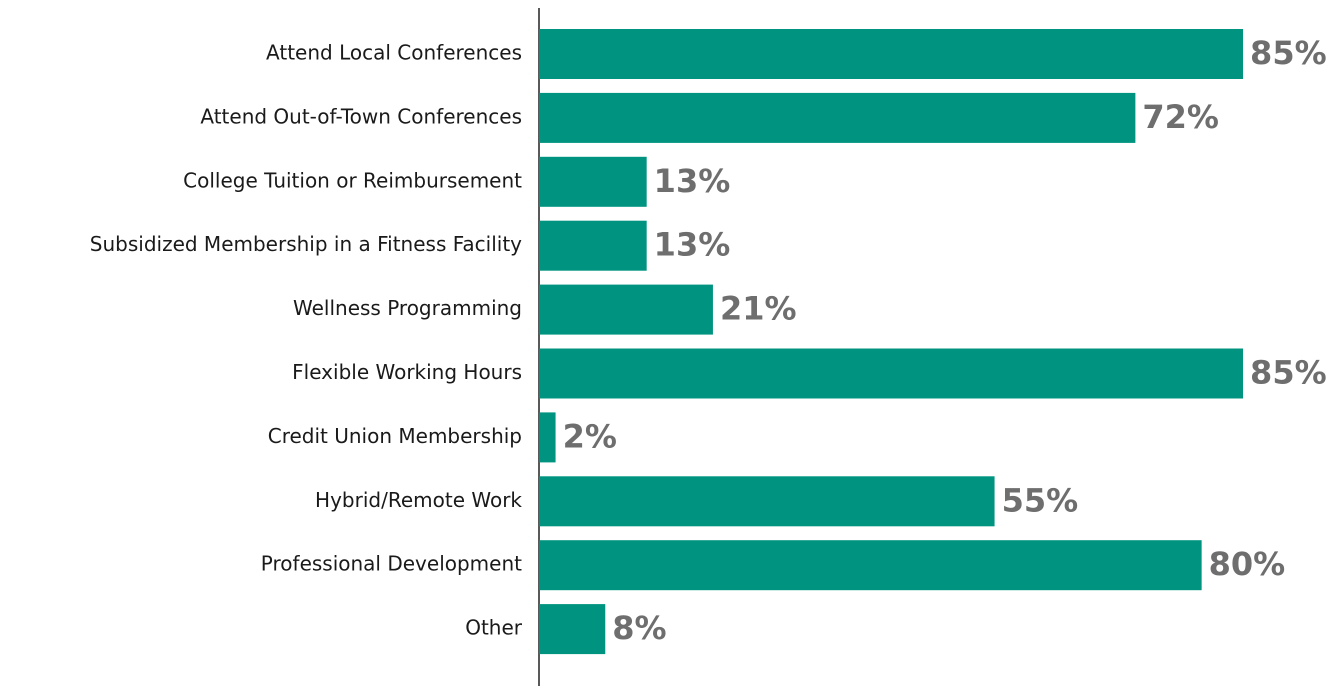 Image resolution: width=1343 pixels, height=686 pixels. I want to click on category-label: Professional Development, so click(391, 564).